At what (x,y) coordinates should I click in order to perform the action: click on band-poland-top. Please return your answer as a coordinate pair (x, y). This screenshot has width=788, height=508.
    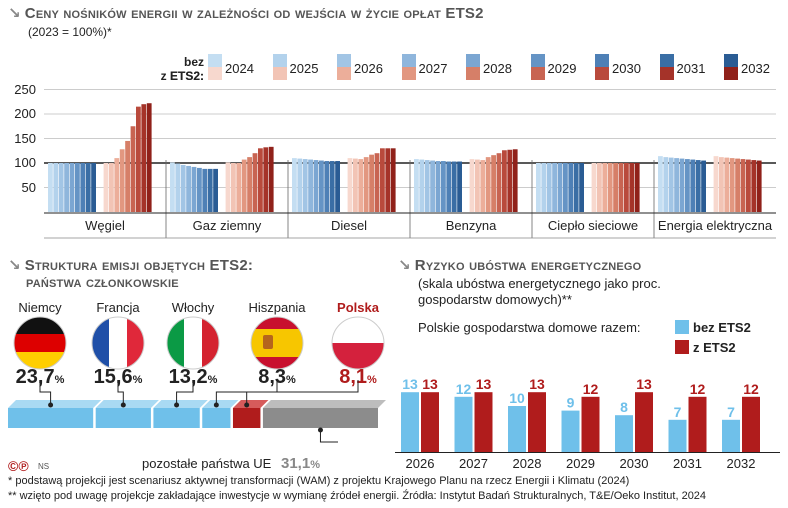
    Looking at the image, I should click on (250, 404).